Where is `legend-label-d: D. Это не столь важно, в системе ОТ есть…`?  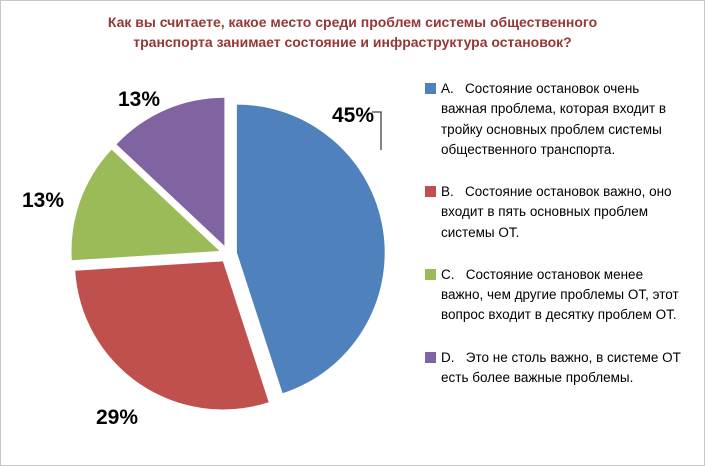
legend-label-d: D. Это не столь важно, в системе ОТ есть… is located at coordinates (561, 367).